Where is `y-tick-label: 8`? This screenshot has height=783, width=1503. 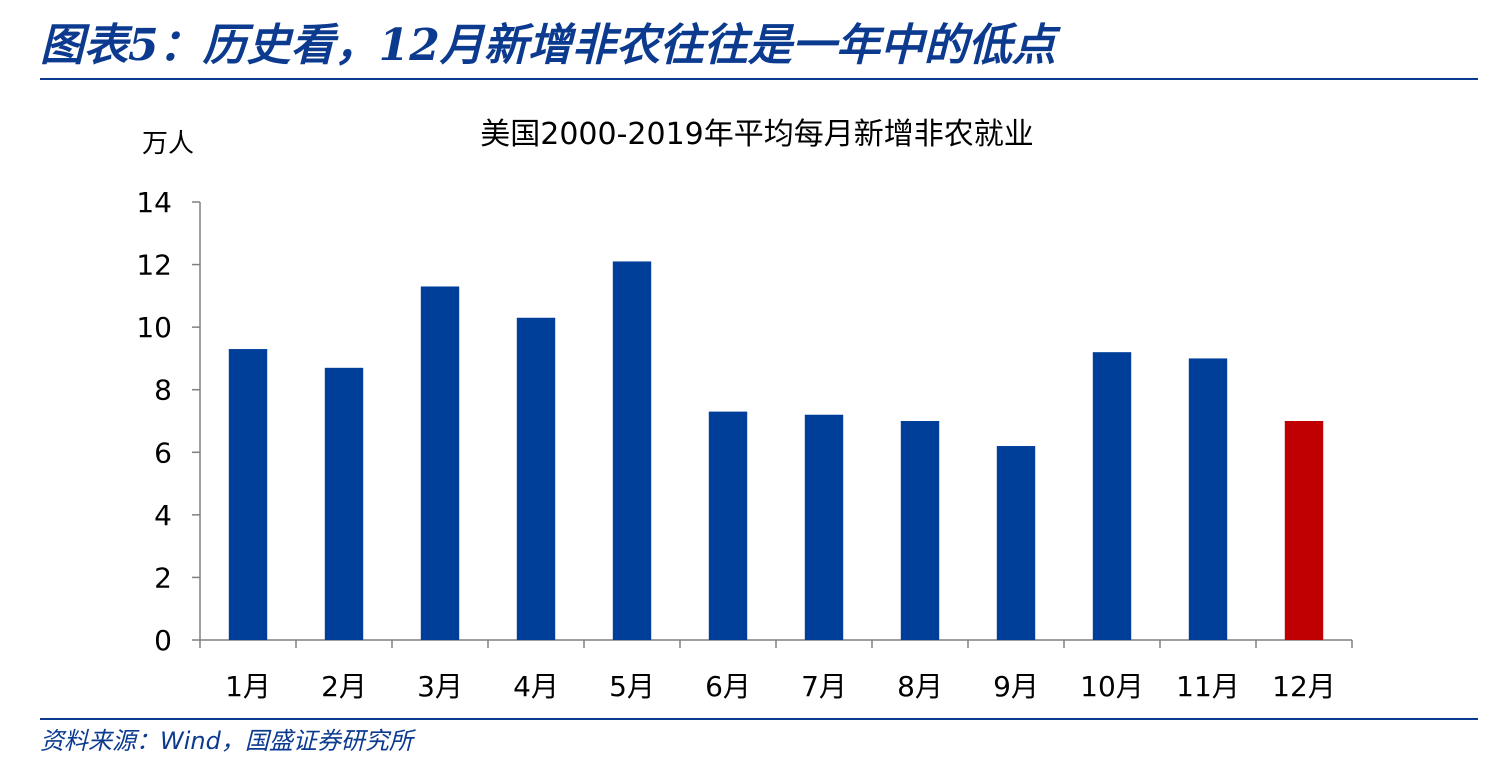 y-tick-label: 8 is located at coordinates (163, 390).